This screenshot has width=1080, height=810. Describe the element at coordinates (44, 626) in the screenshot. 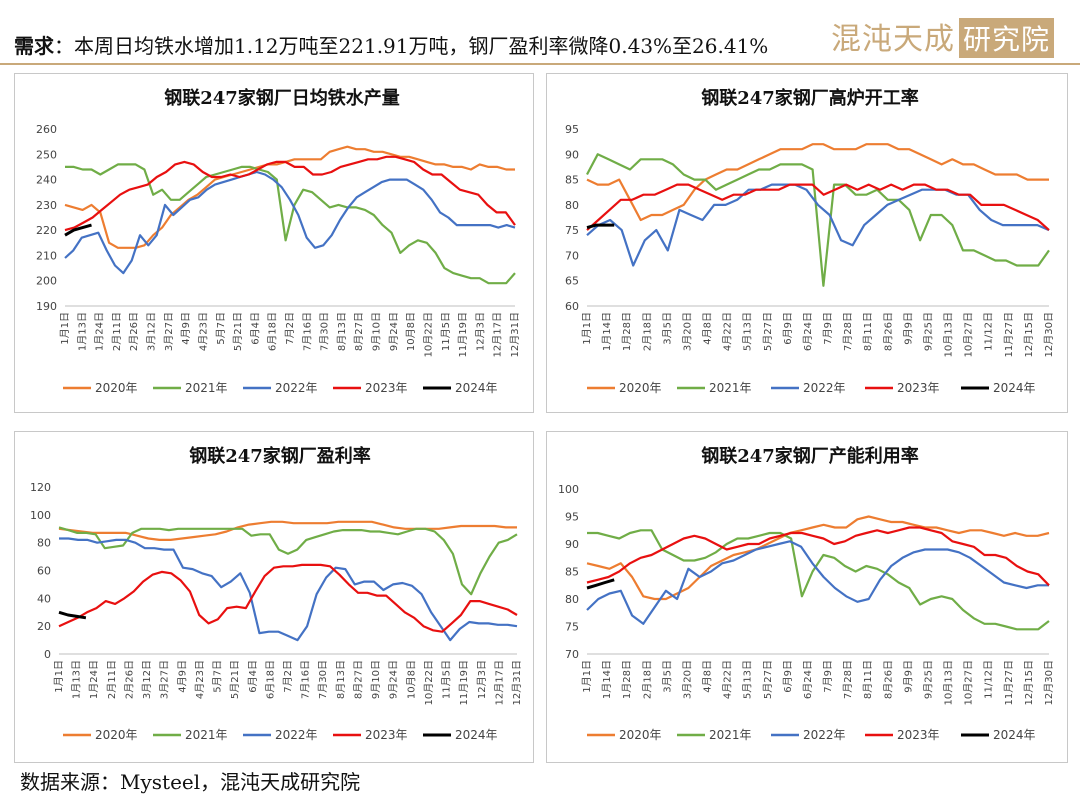

I see `y-tick-label: 20` at that location.